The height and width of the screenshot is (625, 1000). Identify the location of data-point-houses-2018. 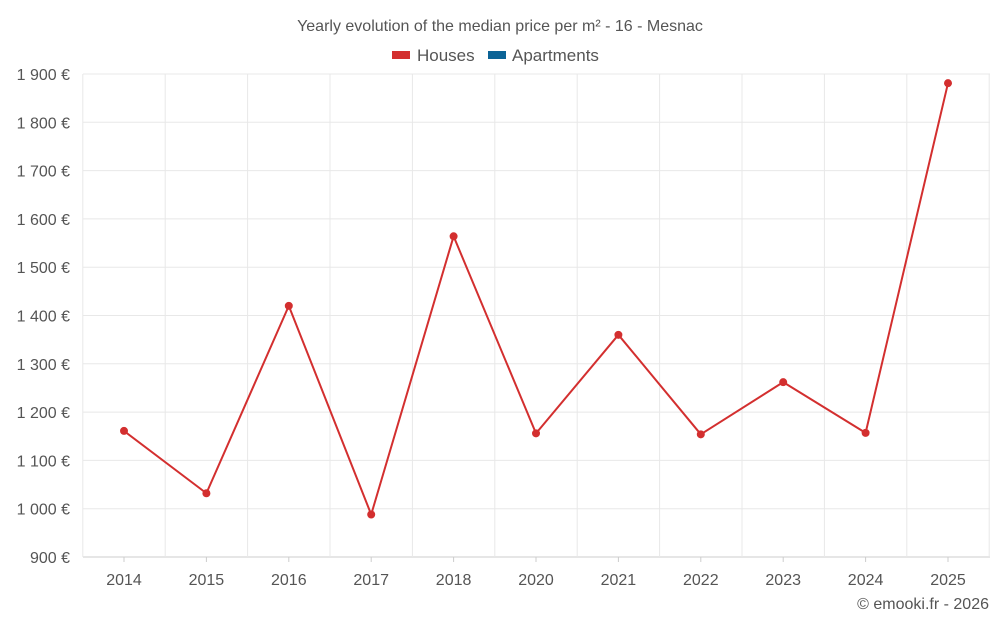
(453, 236).